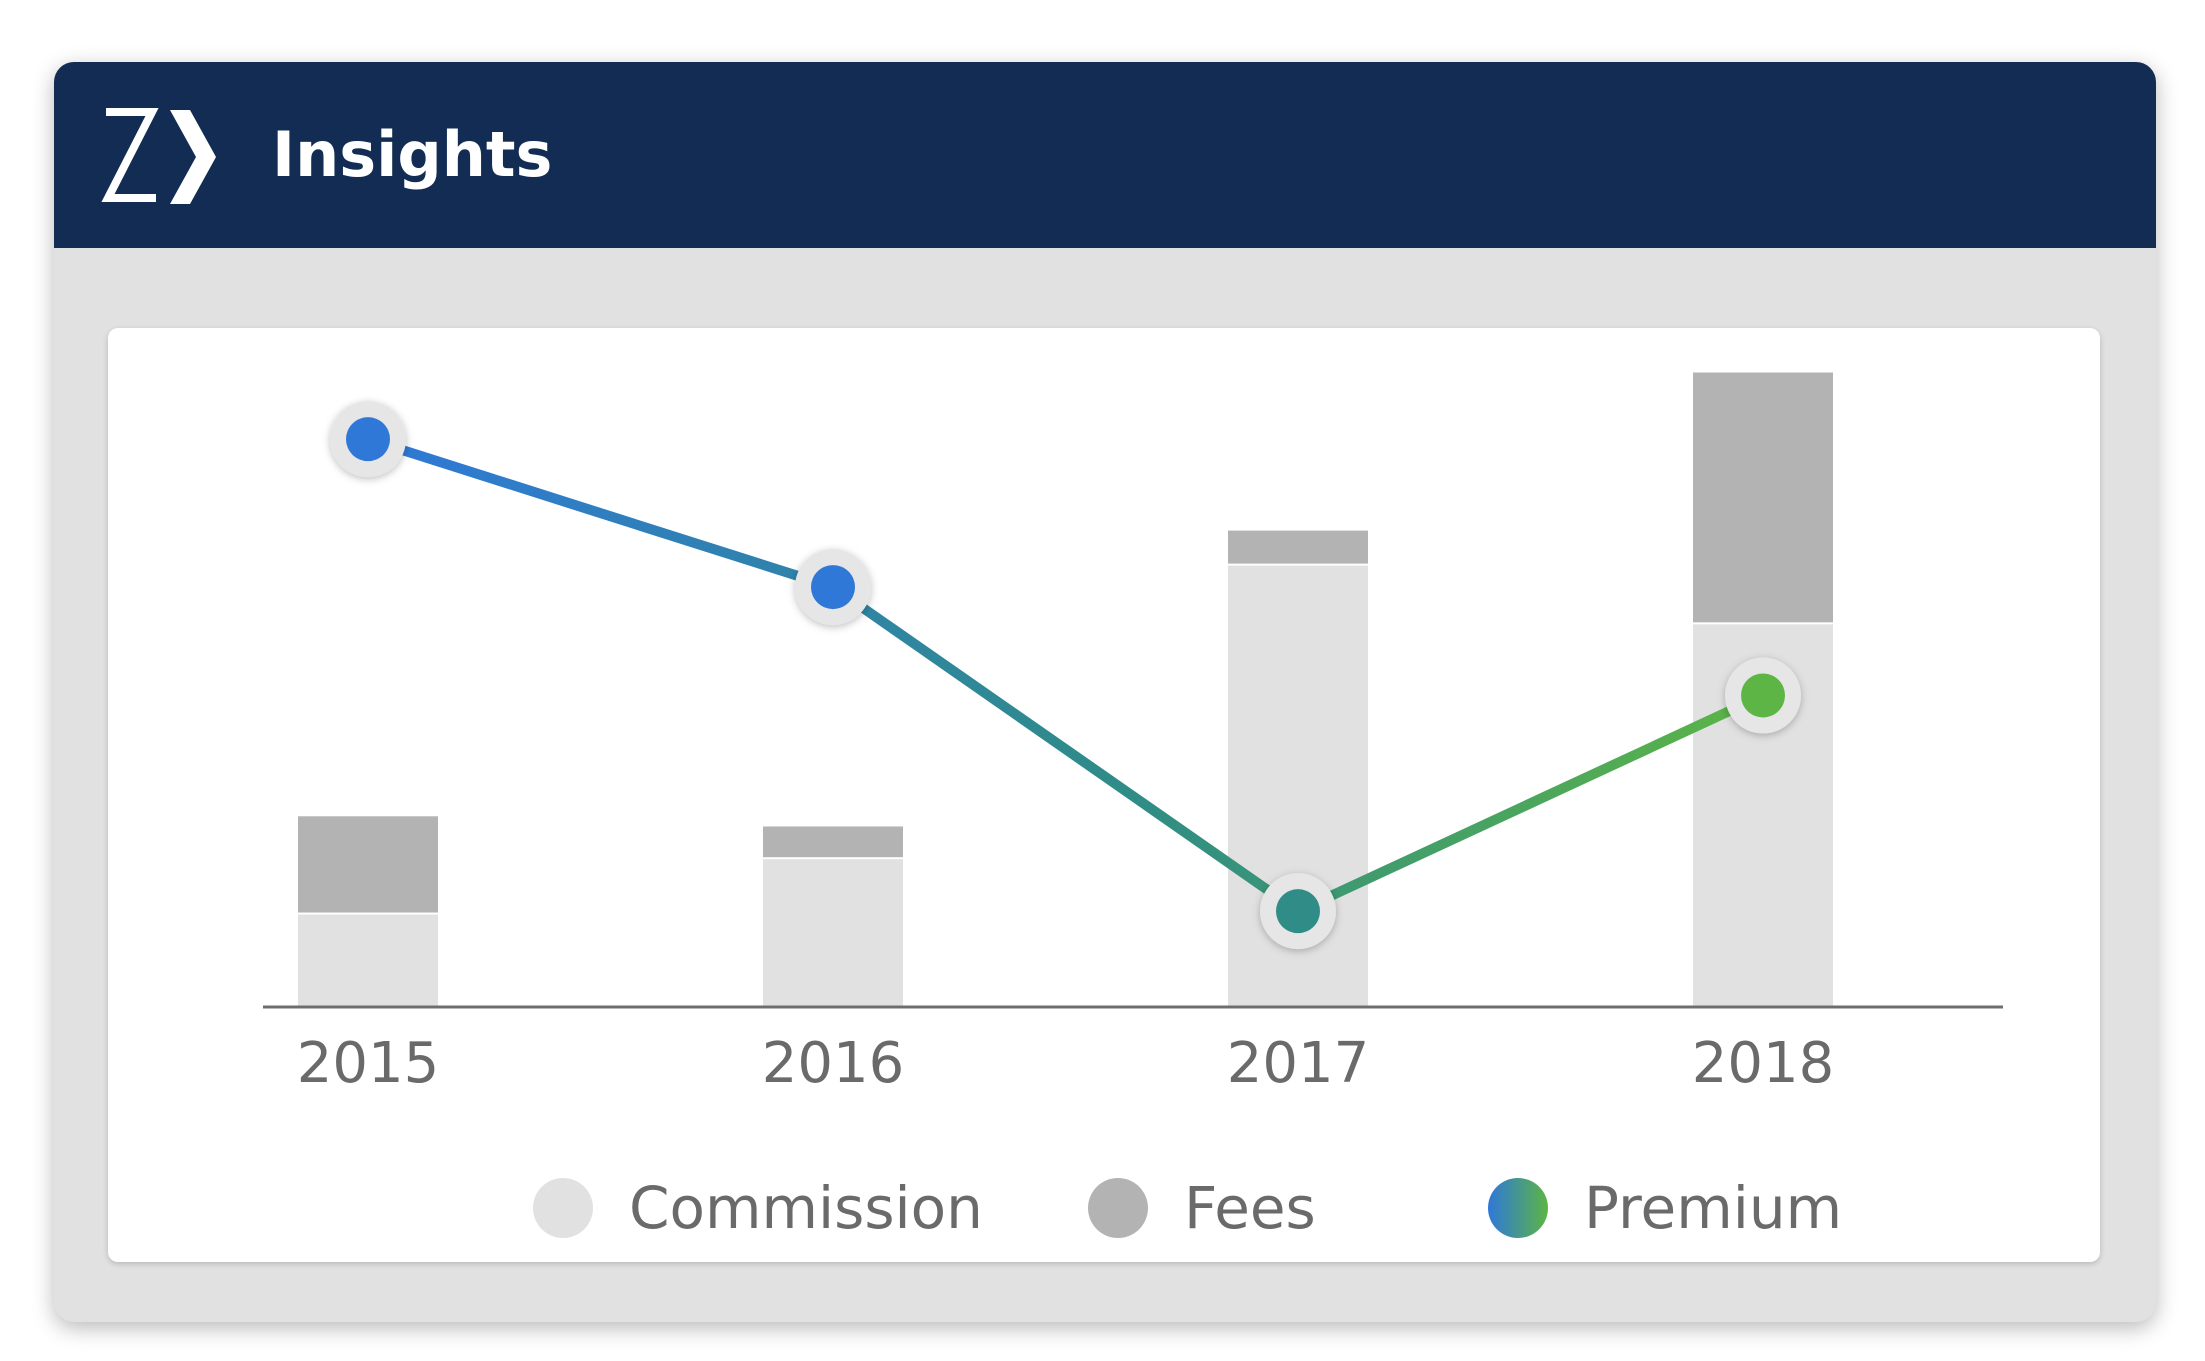  What do you see at coordinates (833, 932) in the screenshot?
I see `bar-commission-2016` at bounding box center [833, 932].